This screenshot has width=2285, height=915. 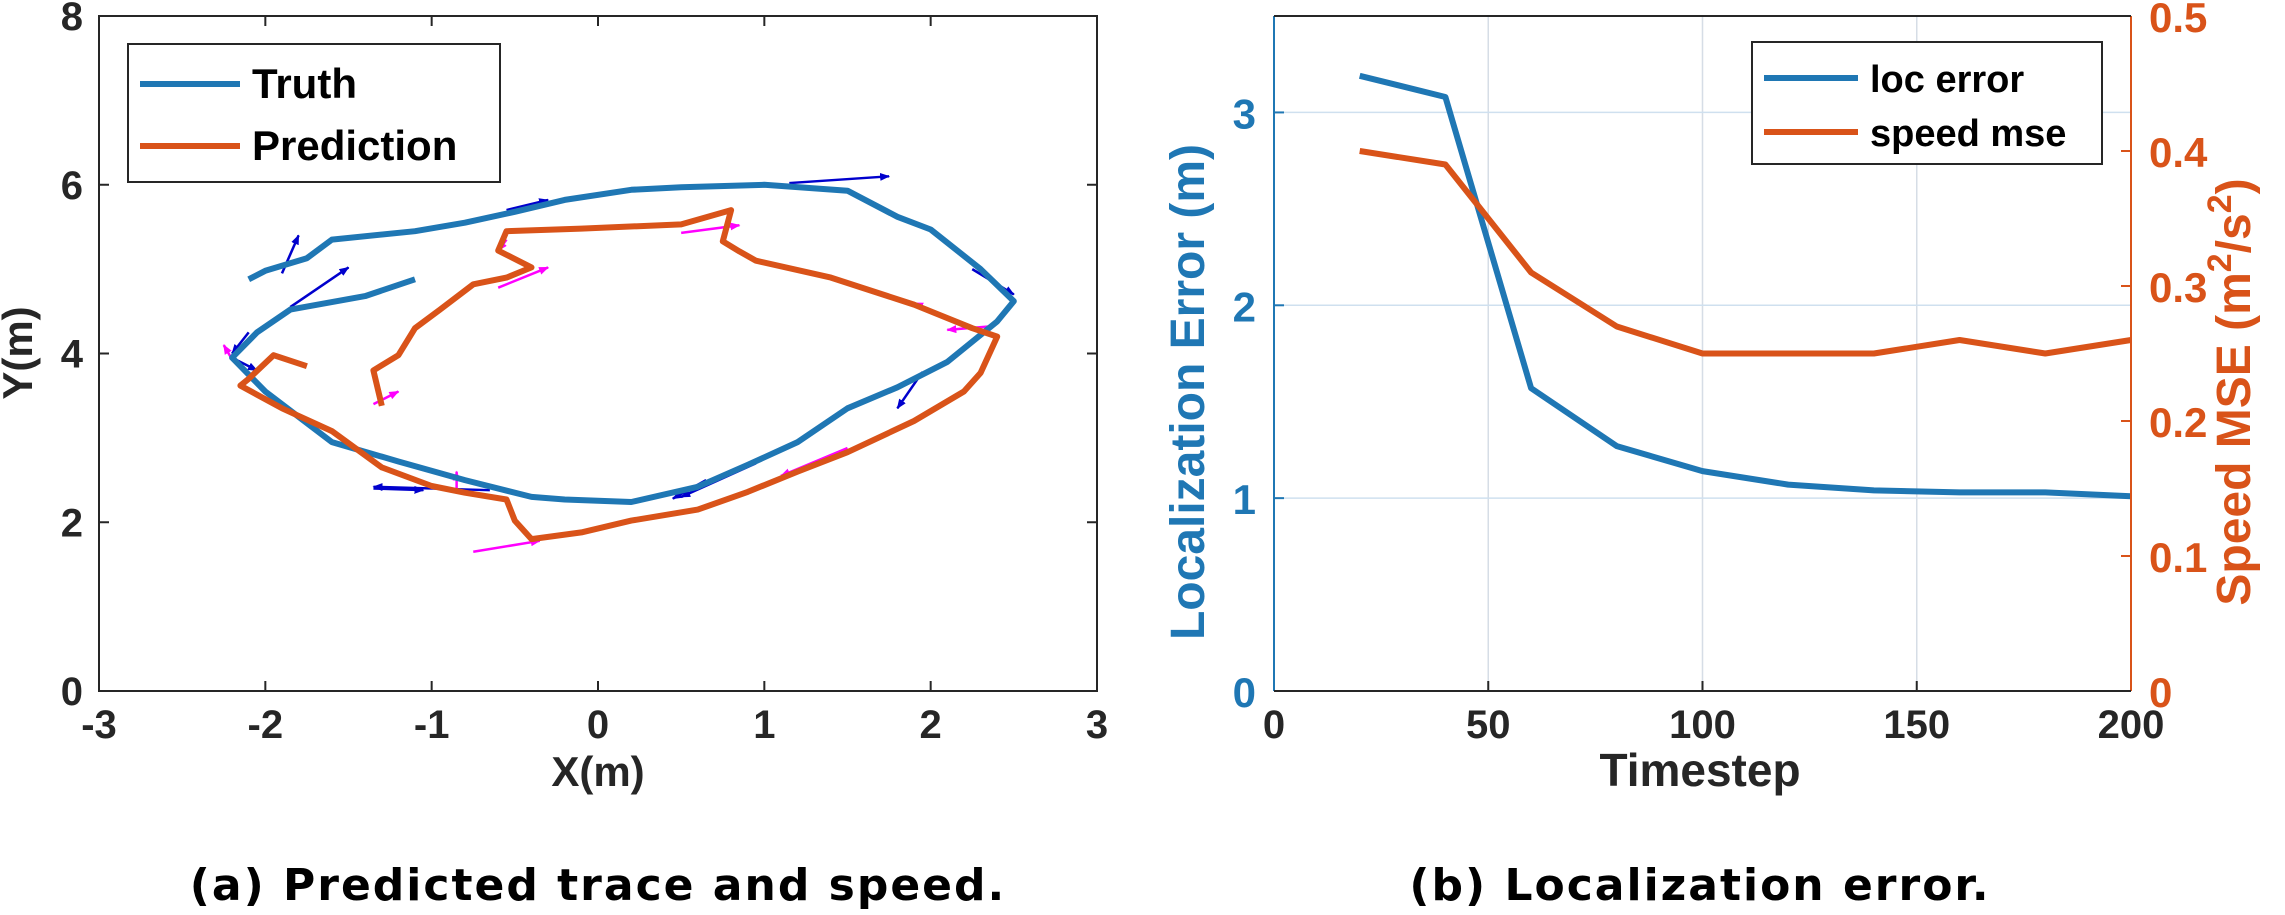 I want to click on y2-tick-label: 0.4, so click(x=2178, y=152).